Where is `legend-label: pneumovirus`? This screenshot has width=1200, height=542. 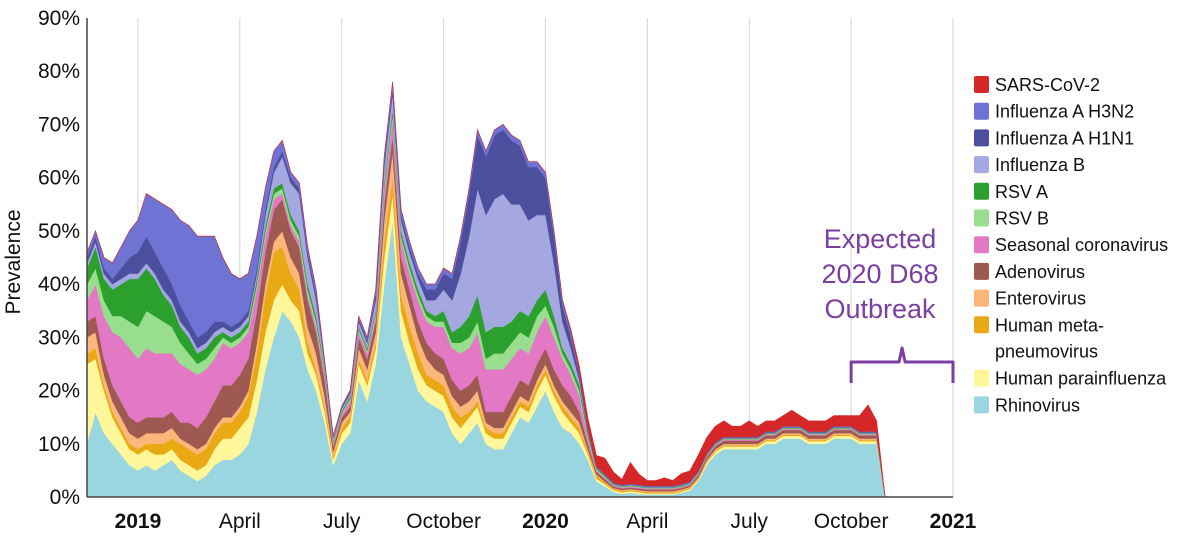 legend-label: pneumovirus is located at coordinates (1046, 351).